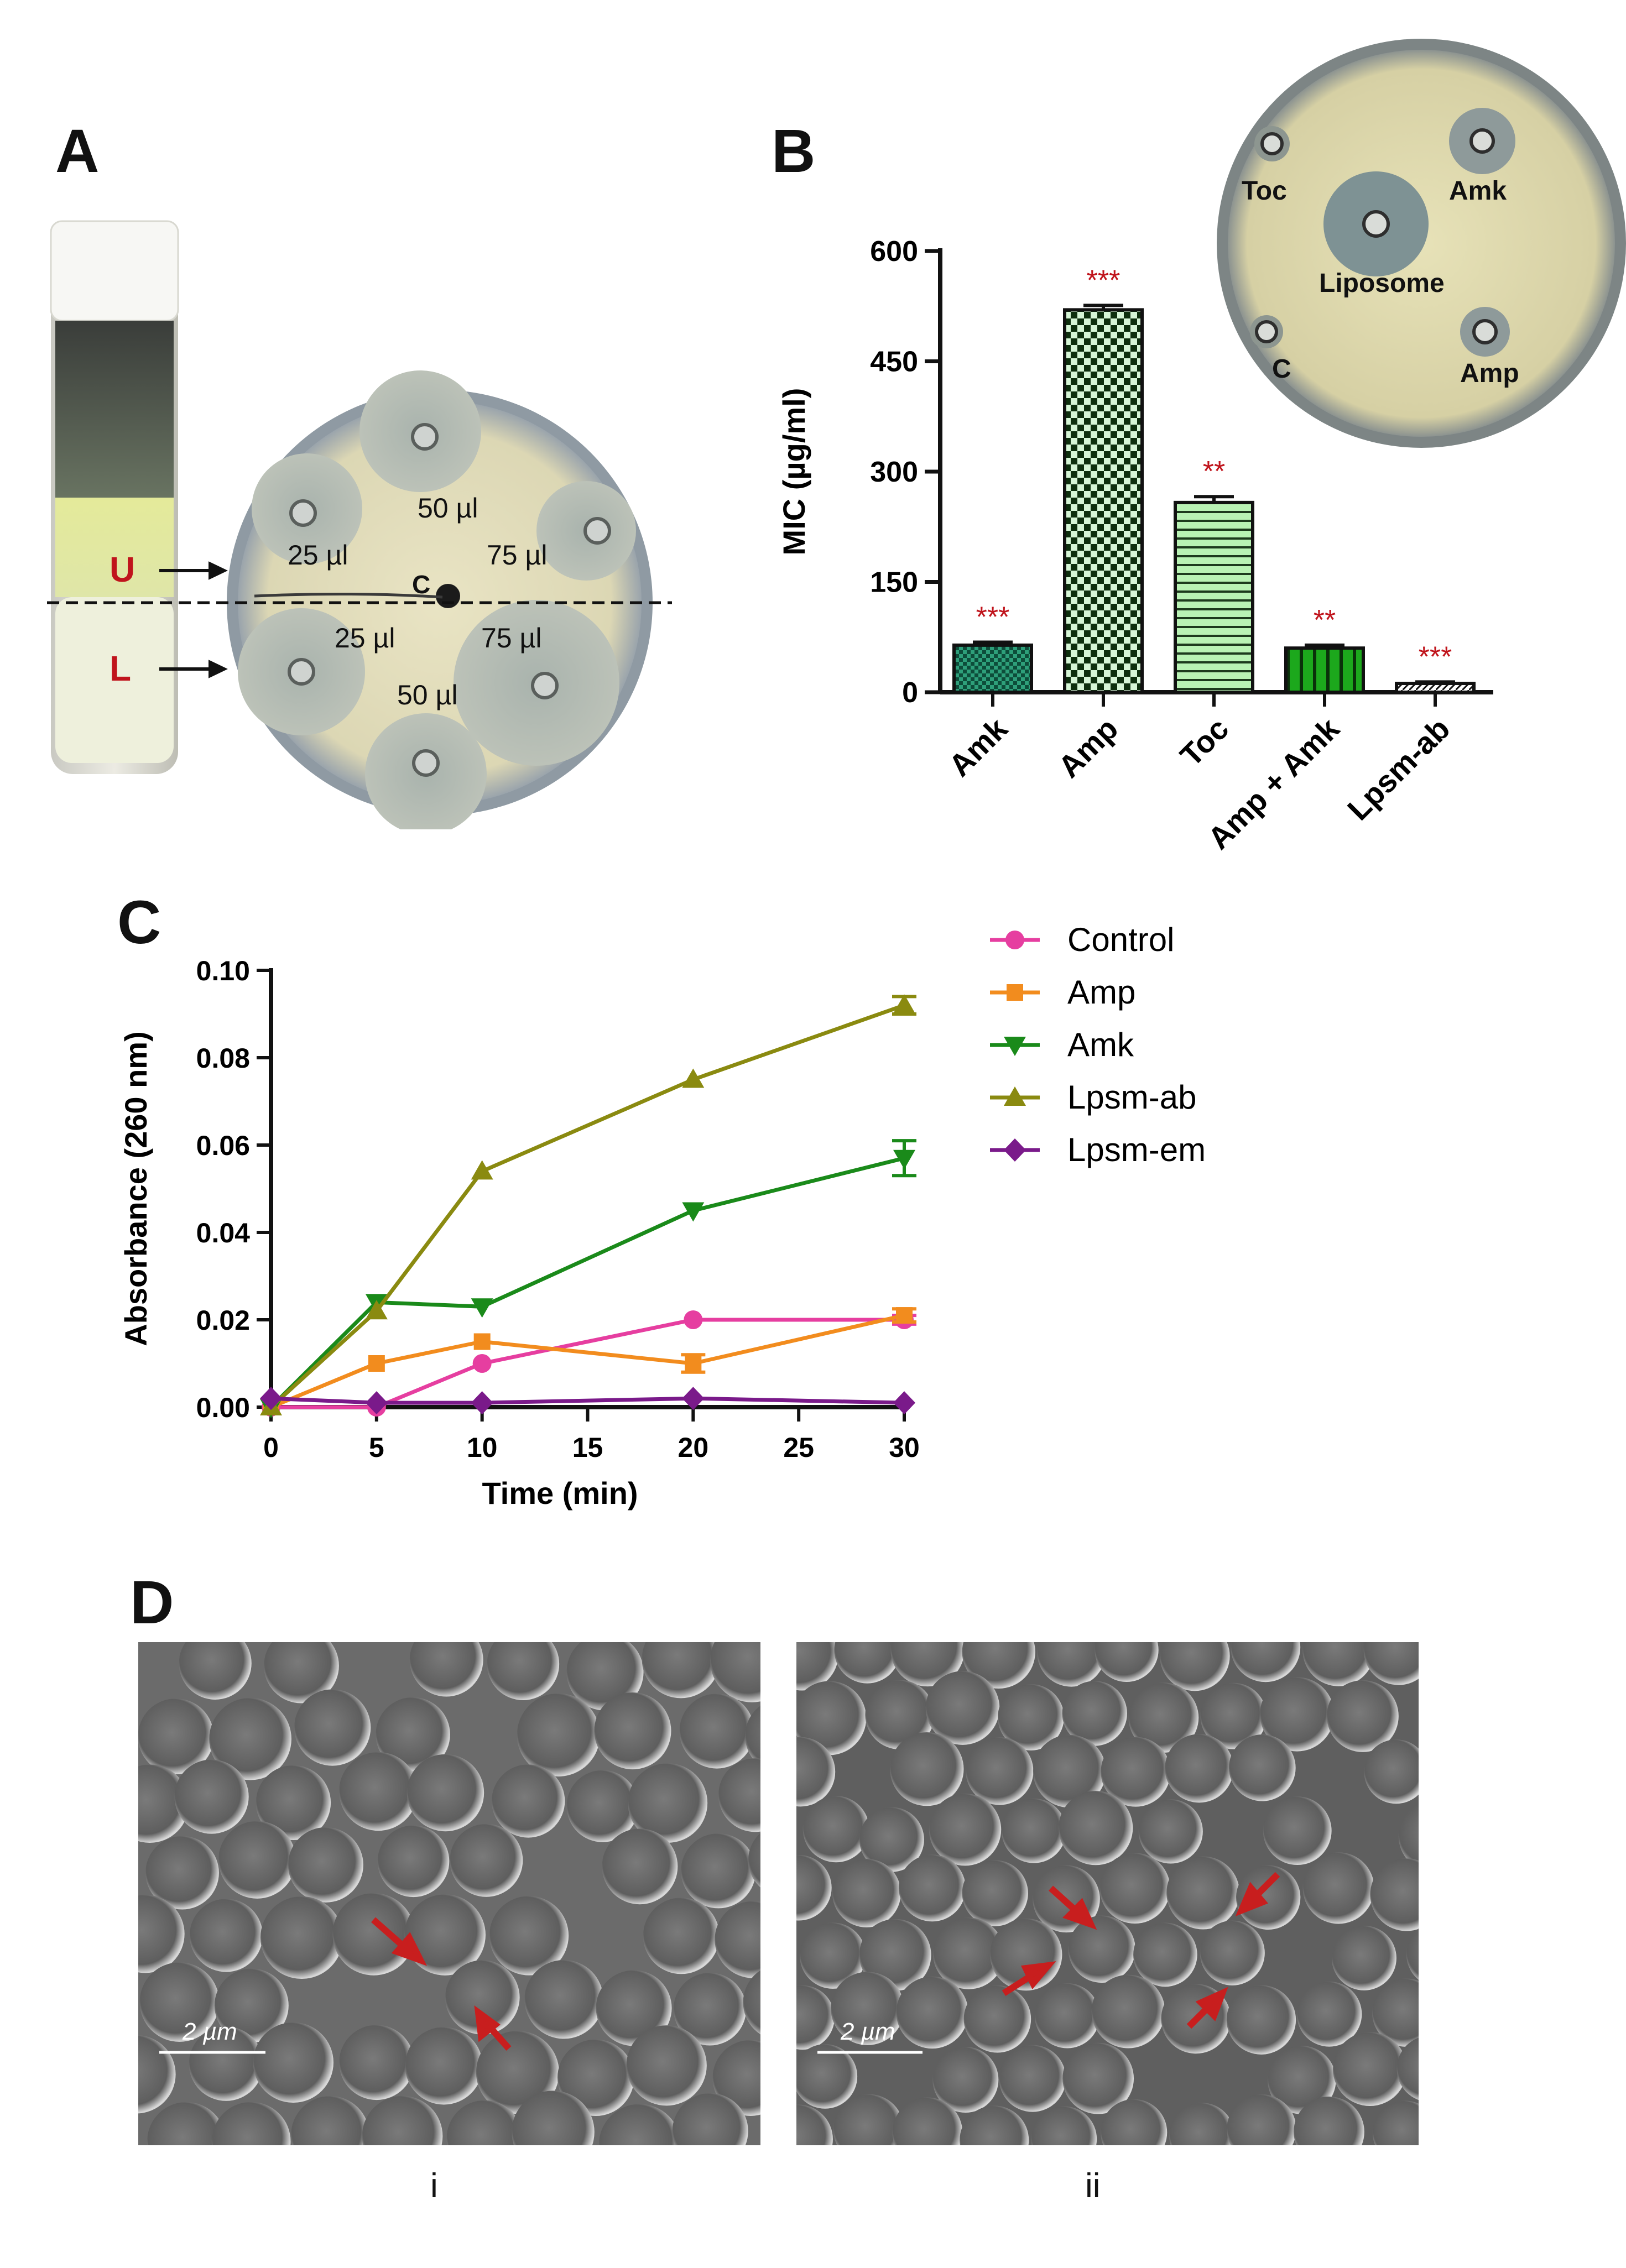 This screenshot has width=1626, height=2268. I want to click on series-line-amp, so click(587, 1361).